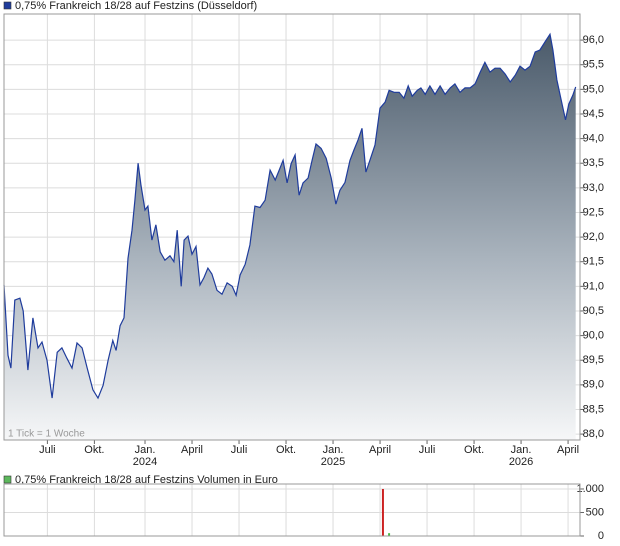 The image size is (620, 546). I want to click on y-tick-label: 89,5, so click(593, 360).